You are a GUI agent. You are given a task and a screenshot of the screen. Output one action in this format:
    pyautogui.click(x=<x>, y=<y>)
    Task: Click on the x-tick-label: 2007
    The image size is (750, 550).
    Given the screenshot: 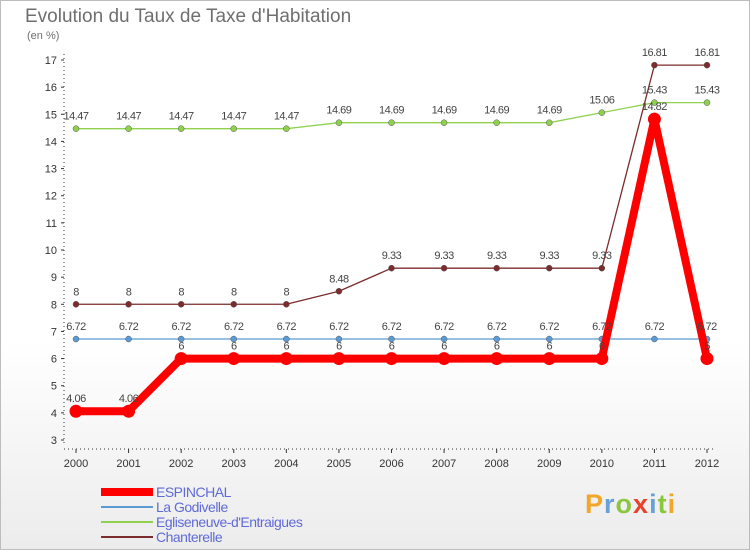 What is the action you would take?
    pyautogui.click(x=444, y=464)
    